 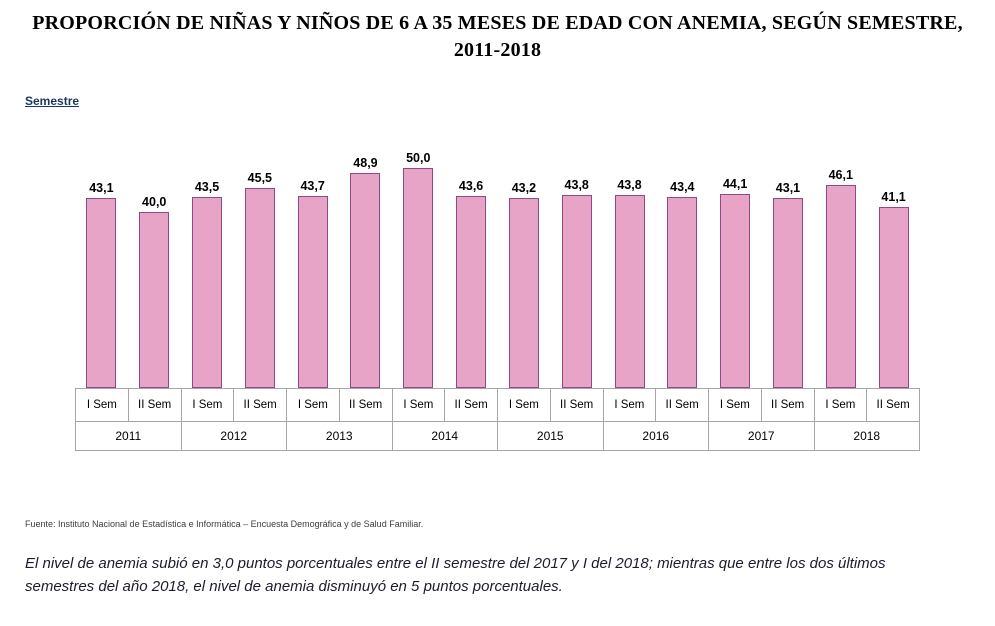 I want to click on bar-value-label: 43,2, so click(x=524, y=187).